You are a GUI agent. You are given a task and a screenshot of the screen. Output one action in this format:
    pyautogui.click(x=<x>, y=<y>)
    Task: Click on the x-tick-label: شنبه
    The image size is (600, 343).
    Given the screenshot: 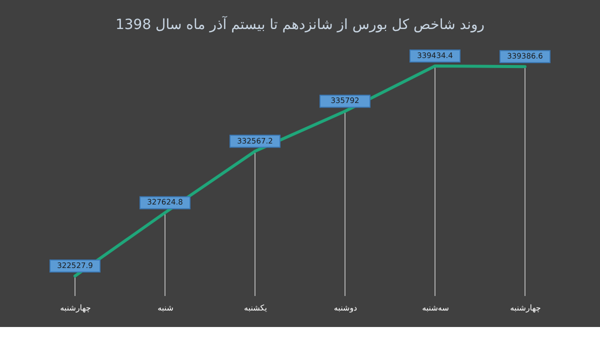 What is the action you would take?
    pyautogui.click(x=166, y=308)
    